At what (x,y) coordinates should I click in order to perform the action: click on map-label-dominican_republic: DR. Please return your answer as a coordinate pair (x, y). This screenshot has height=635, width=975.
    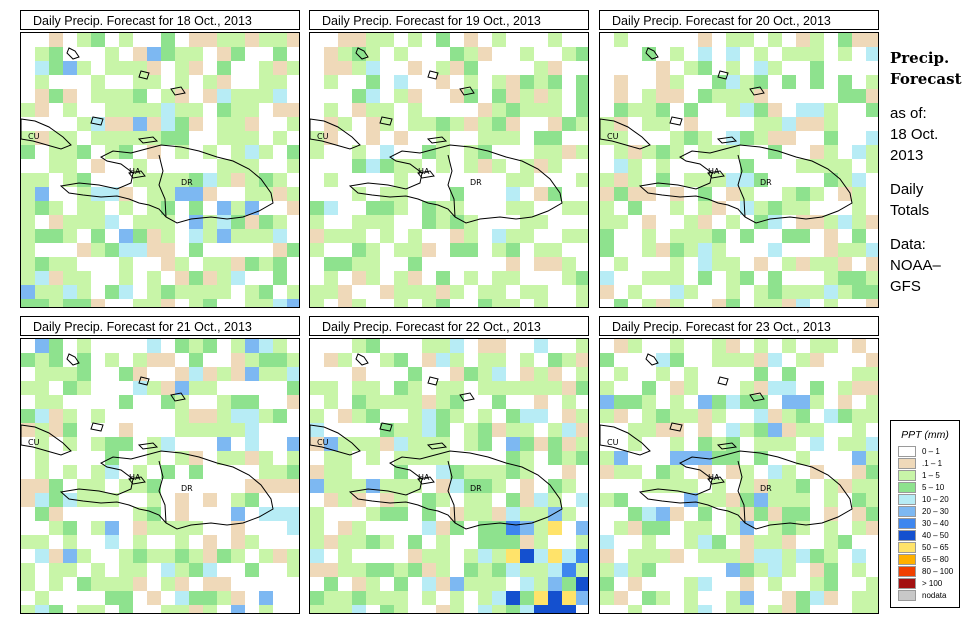
    Looking at the image, I should click on (766, 182).